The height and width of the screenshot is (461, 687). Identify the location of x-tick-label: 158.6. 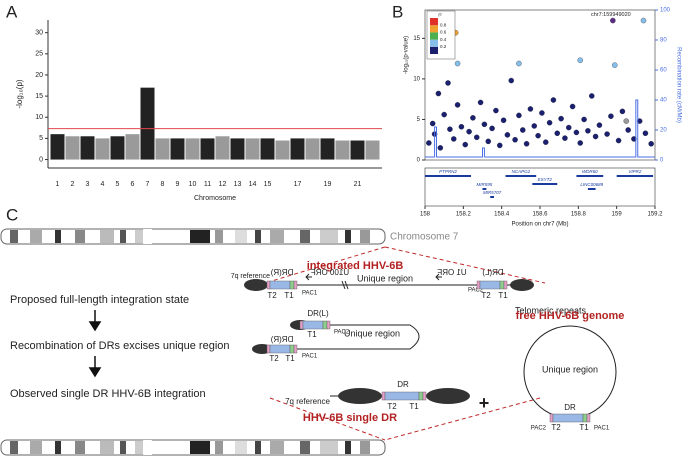
(540, 215).